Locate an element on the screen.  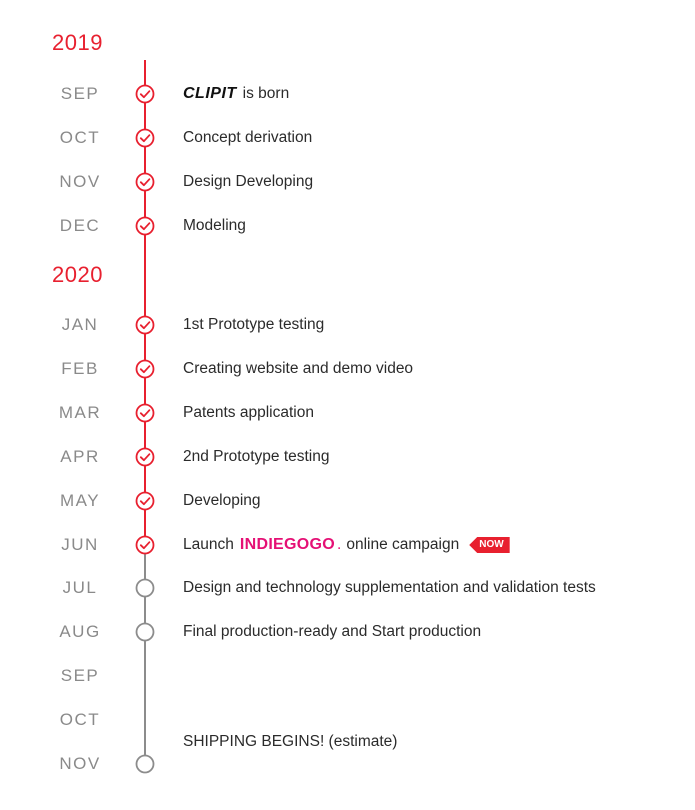
now-badge: NOW is located at coordinates (489, 545).